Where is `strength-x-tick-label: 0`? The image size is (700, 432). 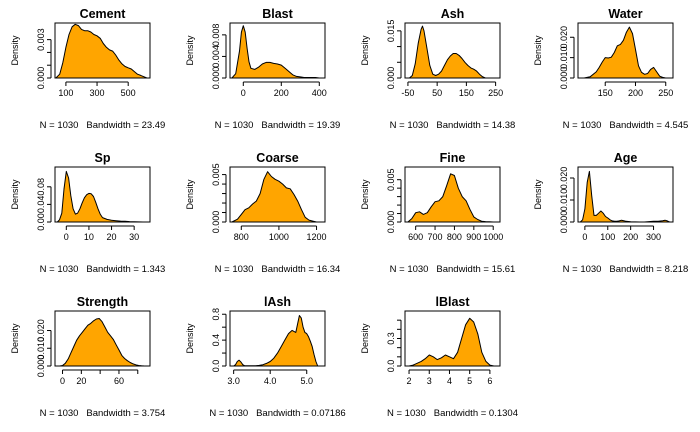
strength-x-tick-label: 0 is located at coordinates (62, 381).